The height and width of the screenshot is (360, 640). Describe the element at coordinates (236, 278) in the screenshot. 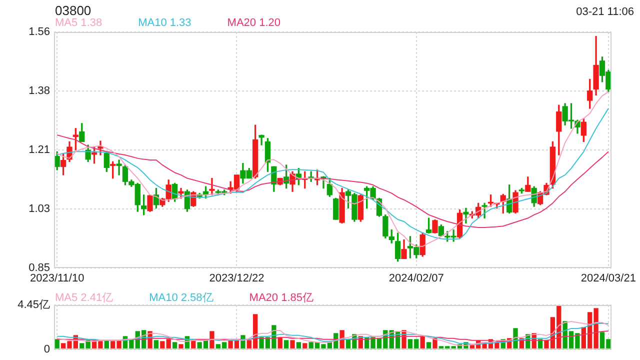

I see `x-tick-label: 2023/12/22` at that location.